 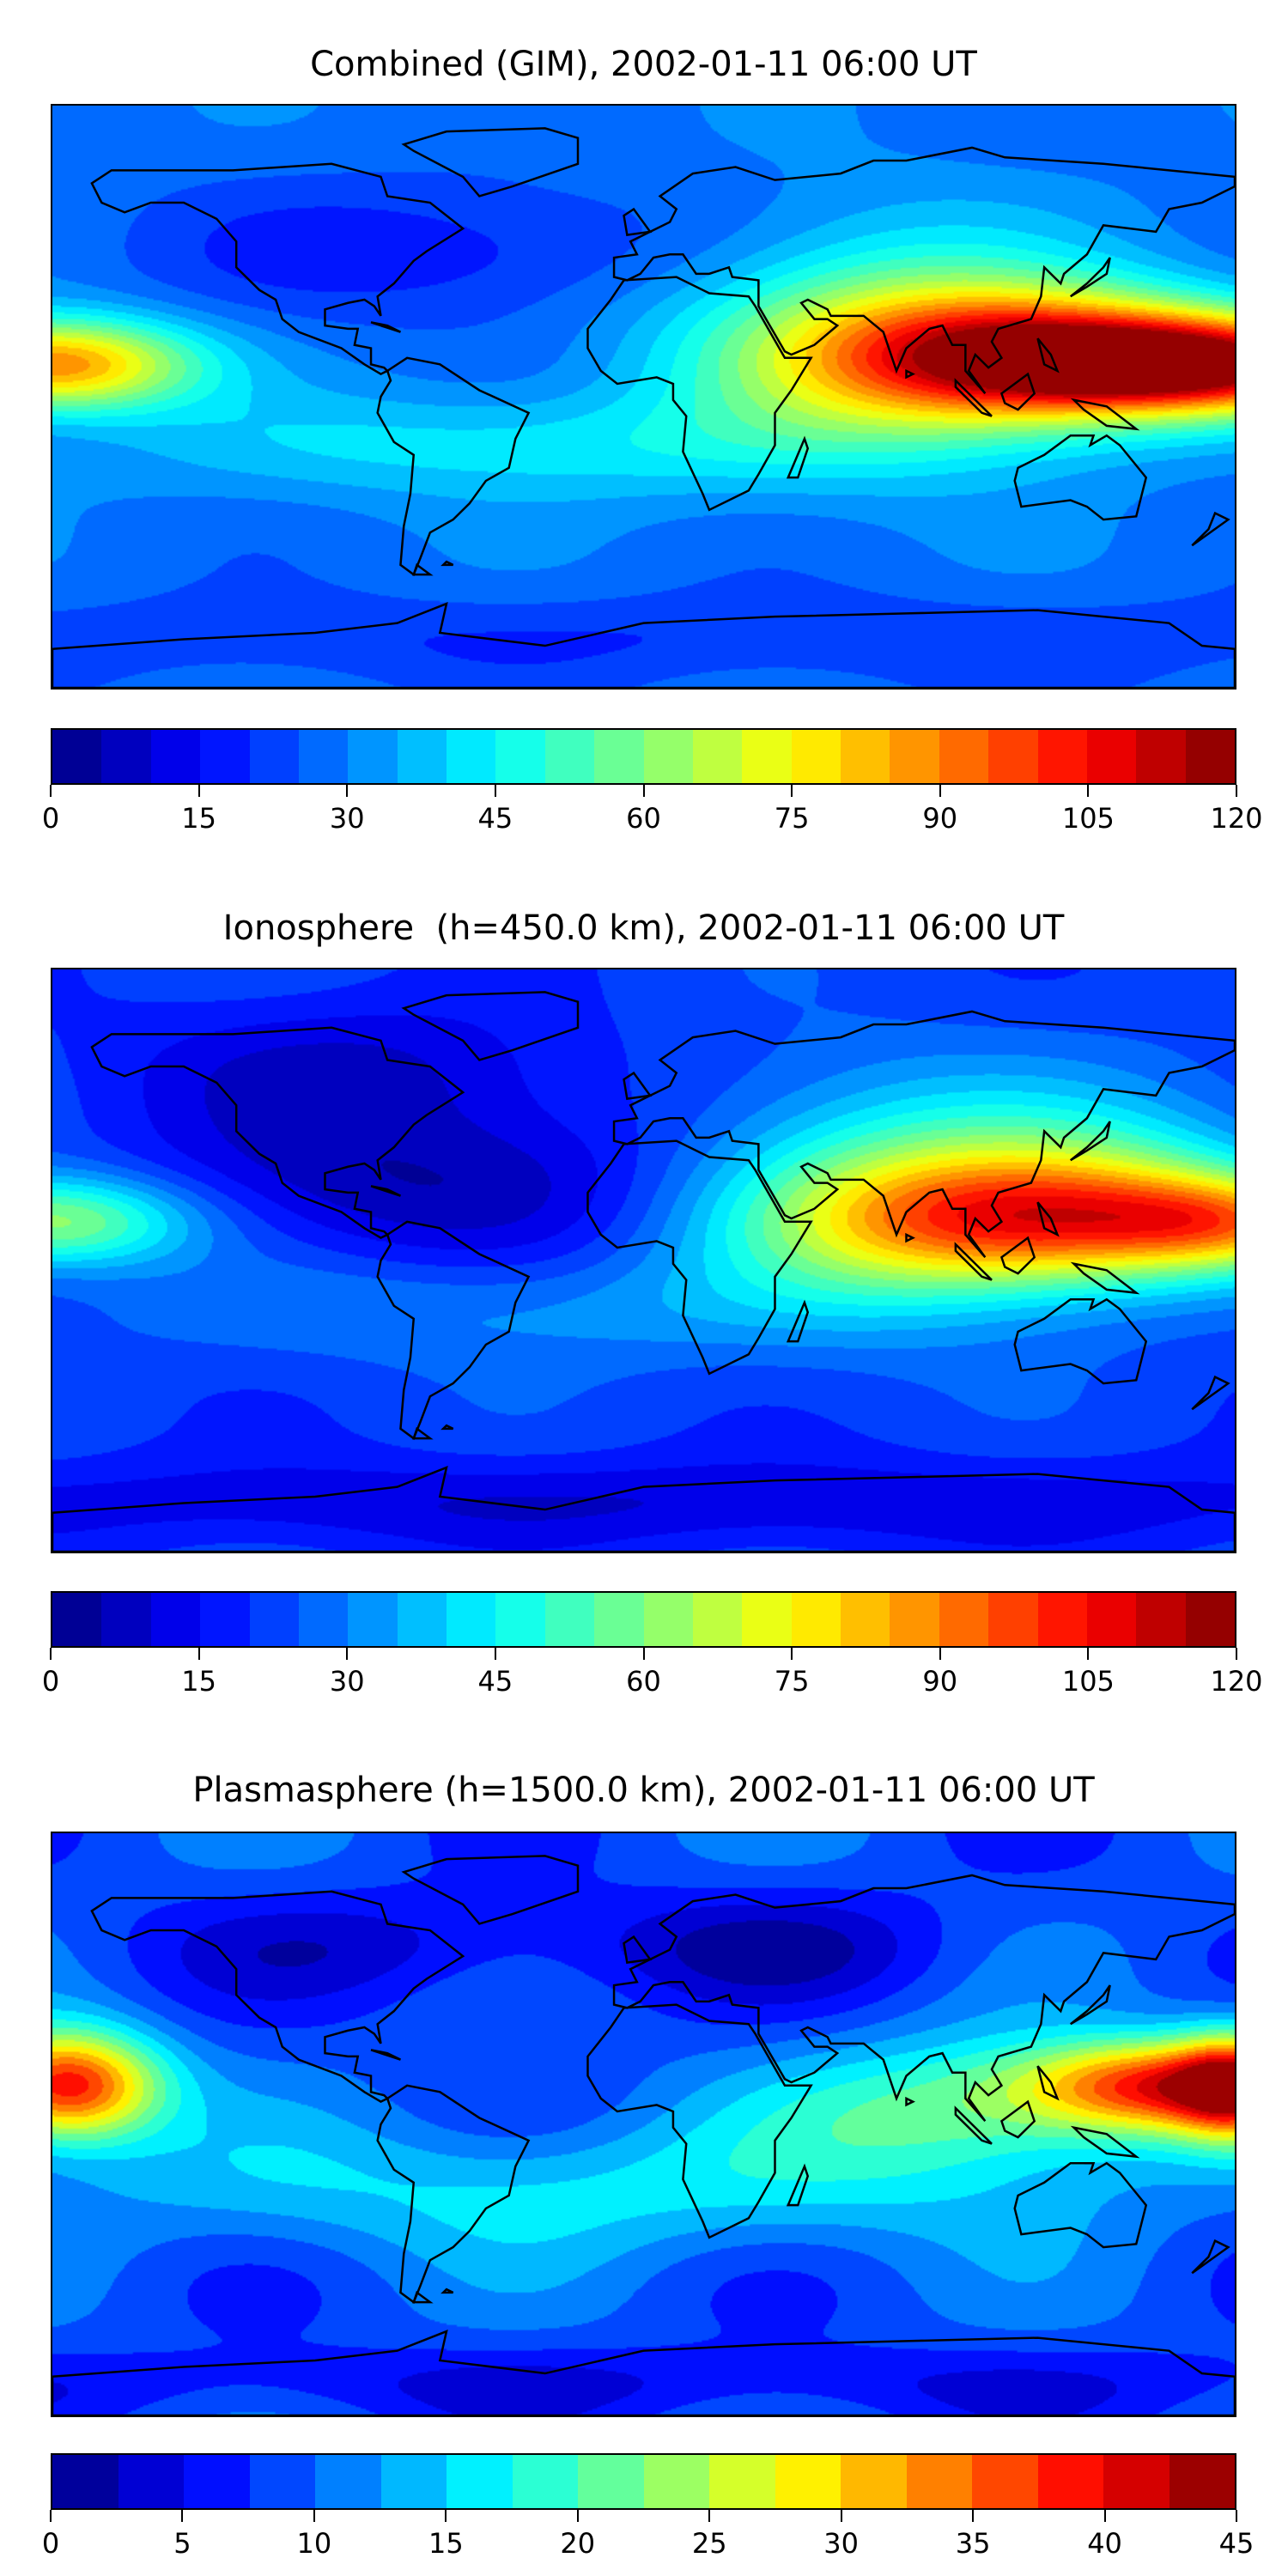 I want to click on colorbar-ticks-combined: 0 15 30 45 60 75 90 105 120, so click(x=652, y=810).